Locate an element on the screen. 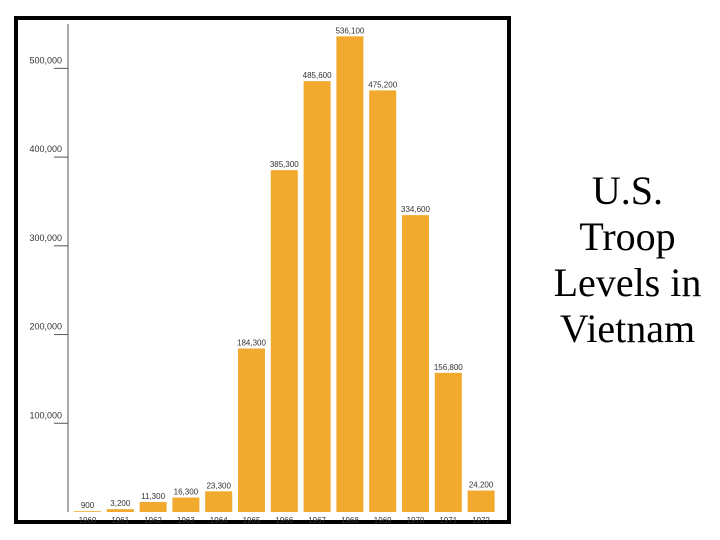 This screenshot has width=720, height=540. value-label: 536,100 is located at coordinates (349, 30).